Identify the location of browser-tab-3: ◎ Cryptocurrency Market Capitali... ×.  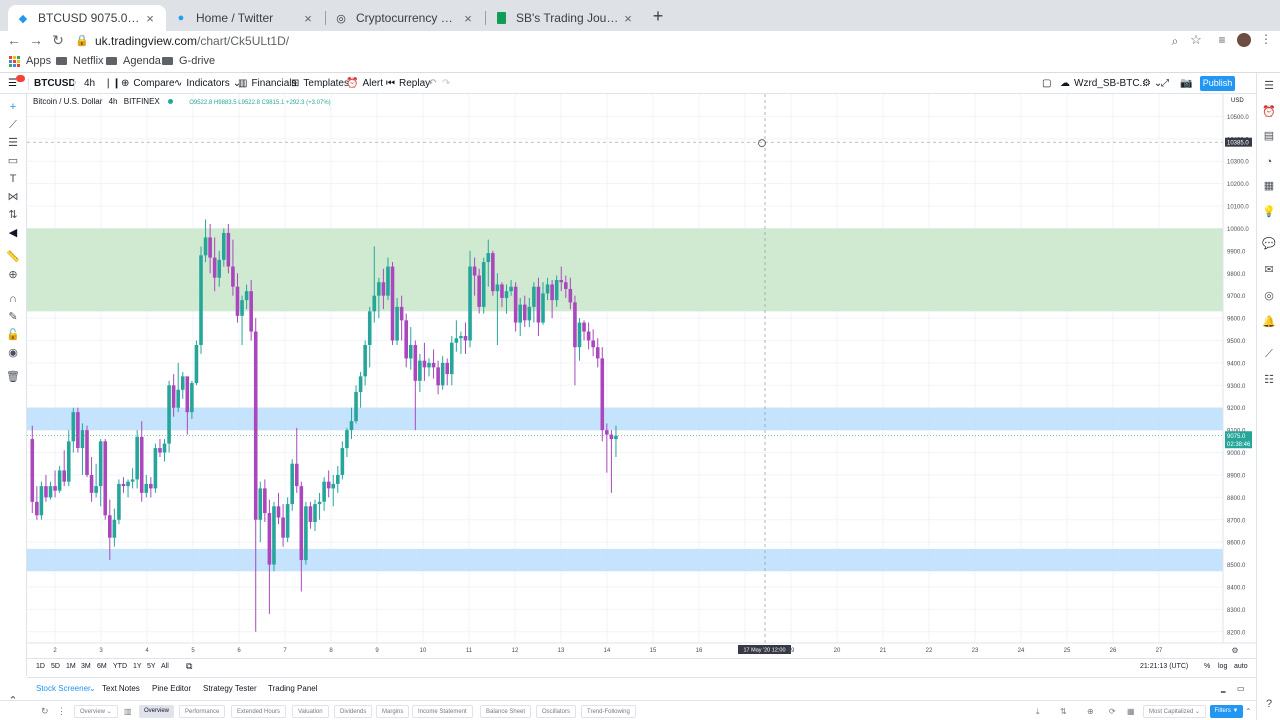
(405, 18).